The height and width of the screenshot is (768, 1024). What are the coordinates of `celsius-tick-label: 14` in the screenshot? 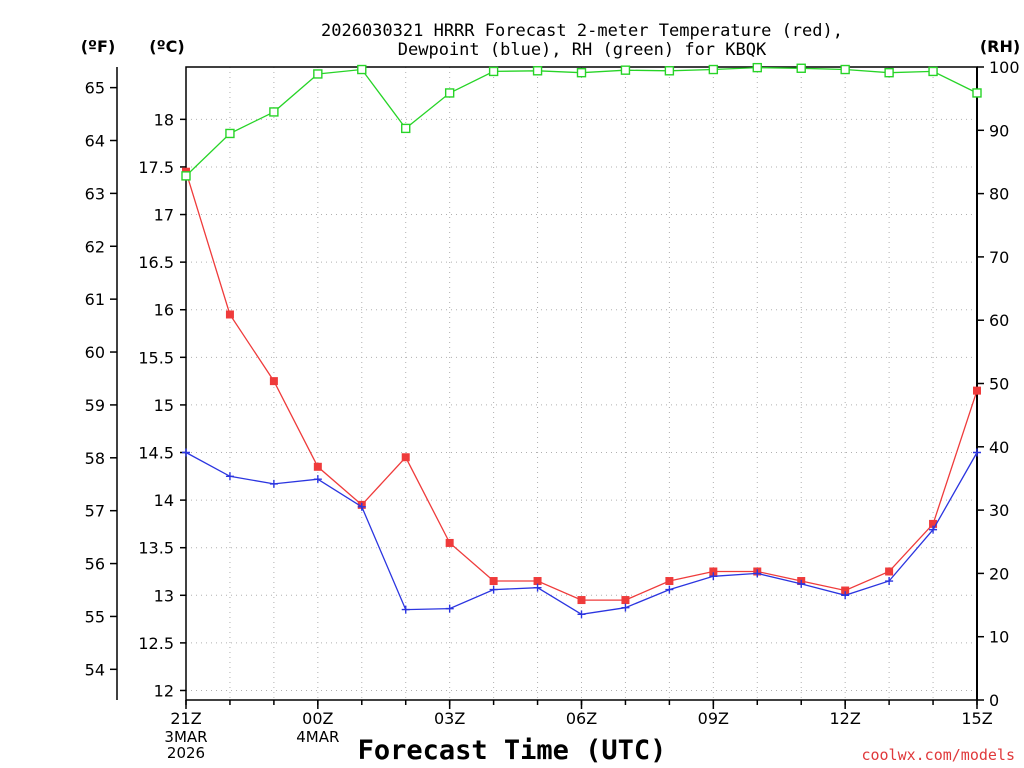 It's located at (164, 500).